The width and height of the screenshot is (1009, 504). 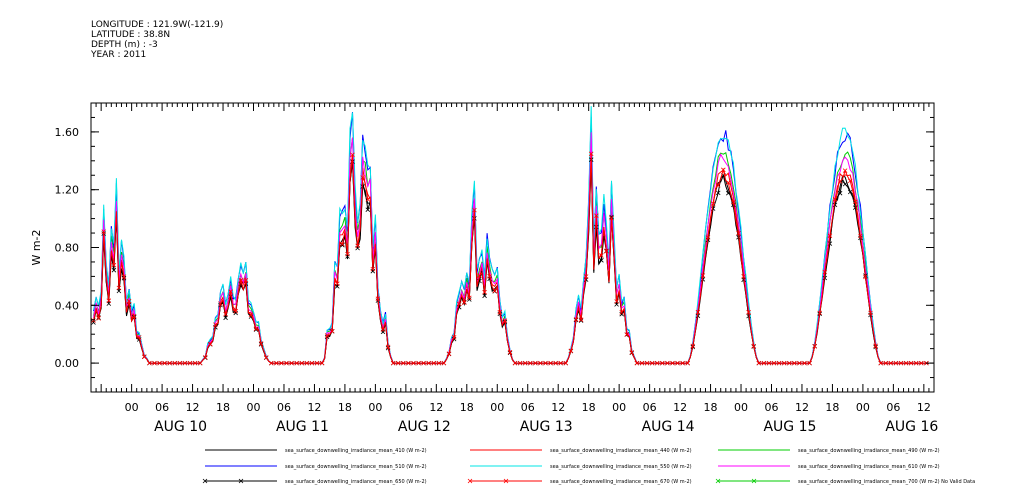 I want to click on date-label: AUG 14, so click(x=668, y=427).